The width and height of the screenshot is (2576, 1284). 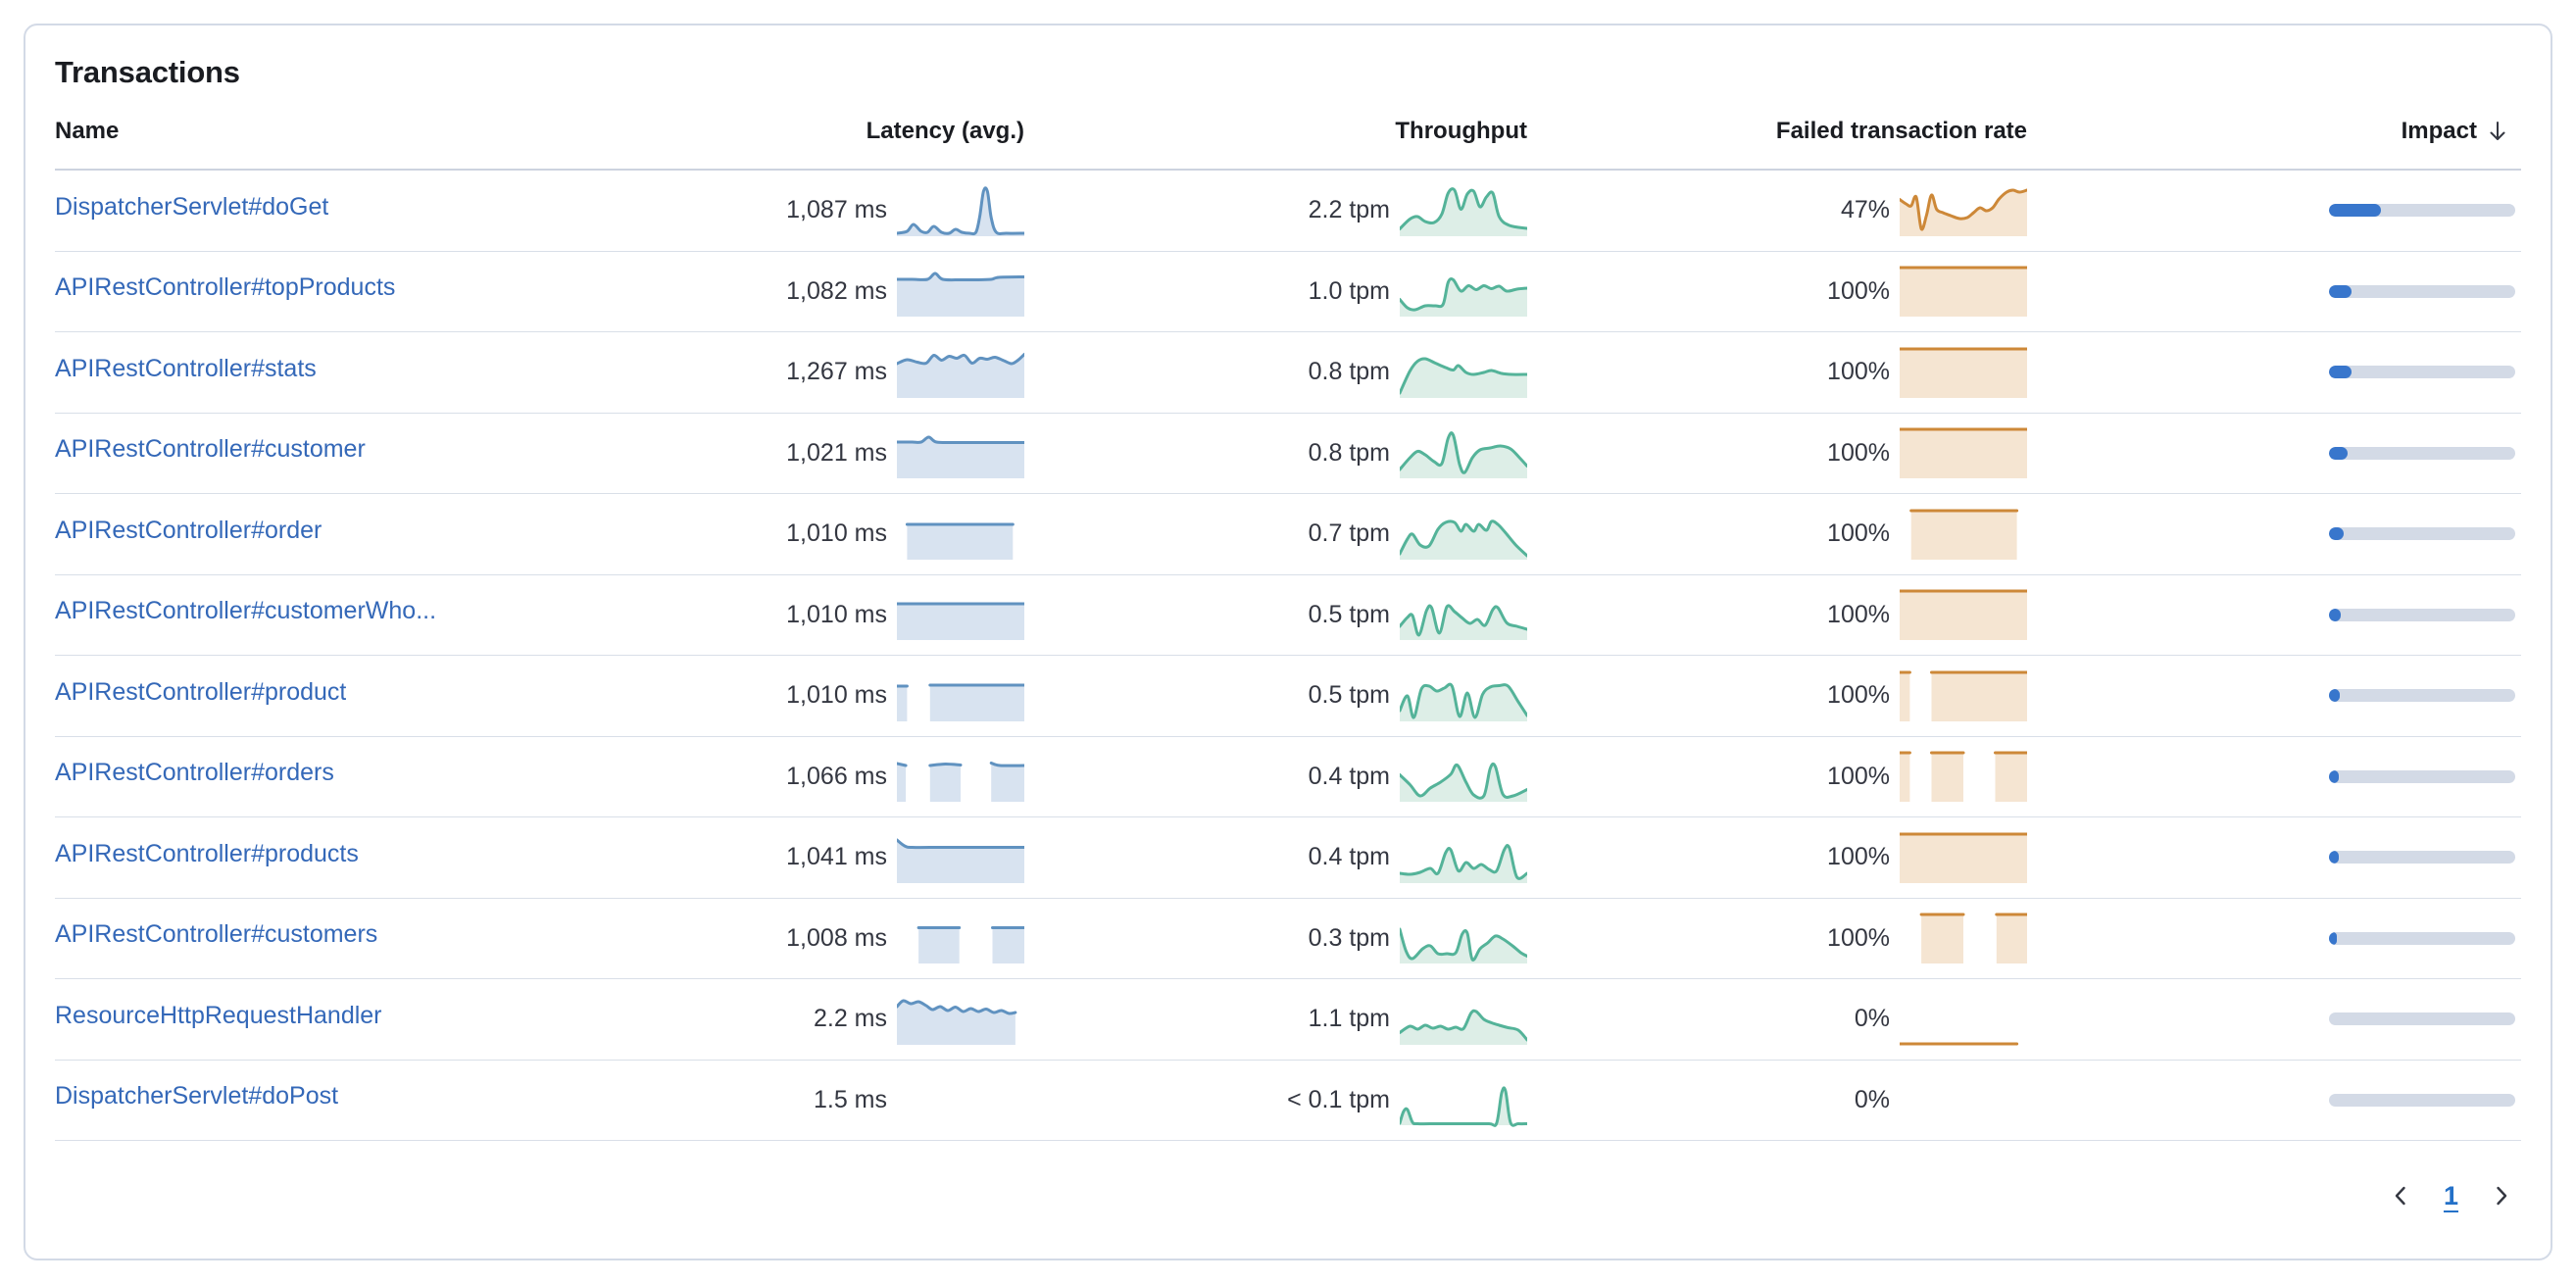 What do you see at coordinates (945, 131) in the screenshot?
I see `column-header-latency-label: Latency (avg.)` at bounding box center [945, 131].